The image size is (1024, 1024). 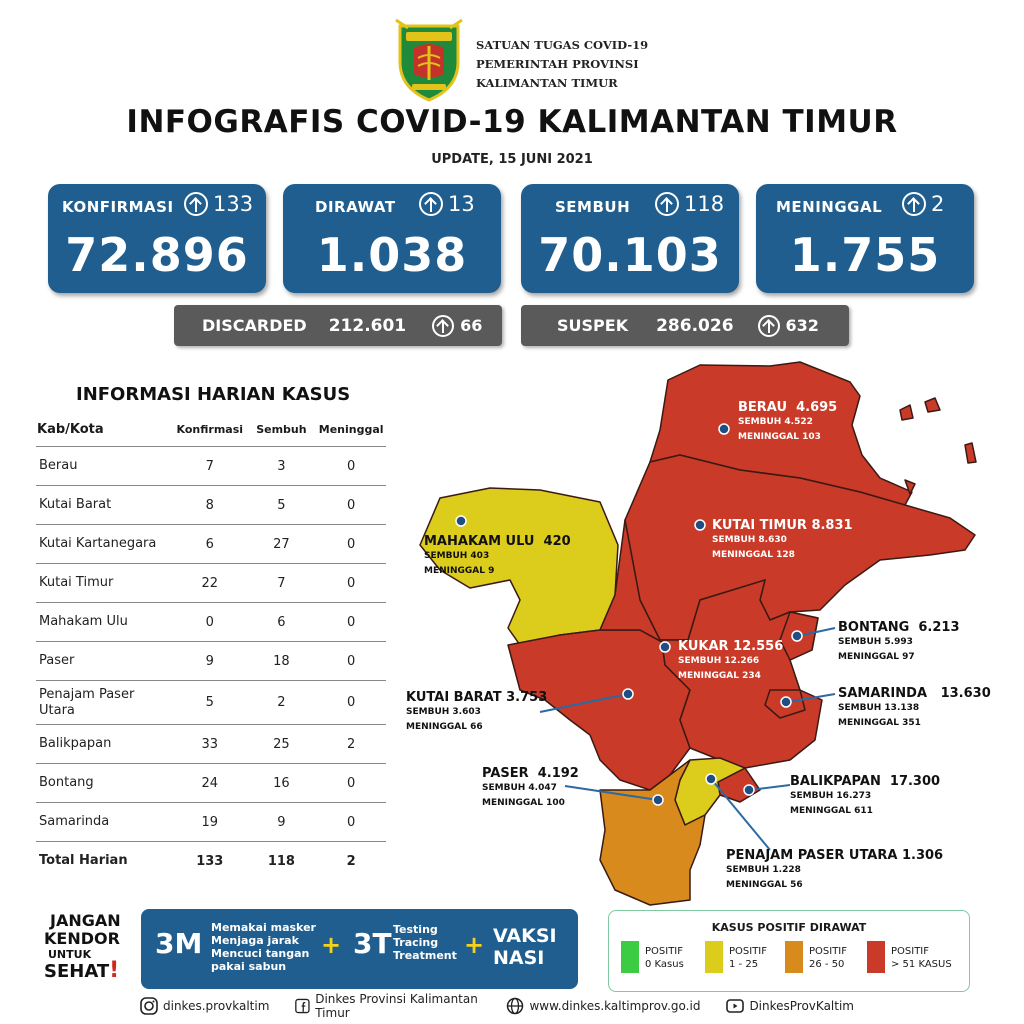 What do you see at coordinates (812, 855) in the screenshot?
I see `ppu-name: PENAJAM PASER UTARA` at bounding box center [812, 855].